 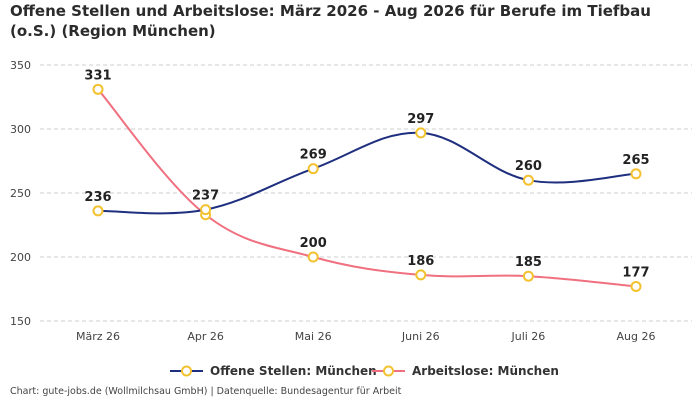 What do you see at coordinates (636, 336) in the screenshot?
I see `x-tick-label: Aug 26` at bounding box center [636, 336].